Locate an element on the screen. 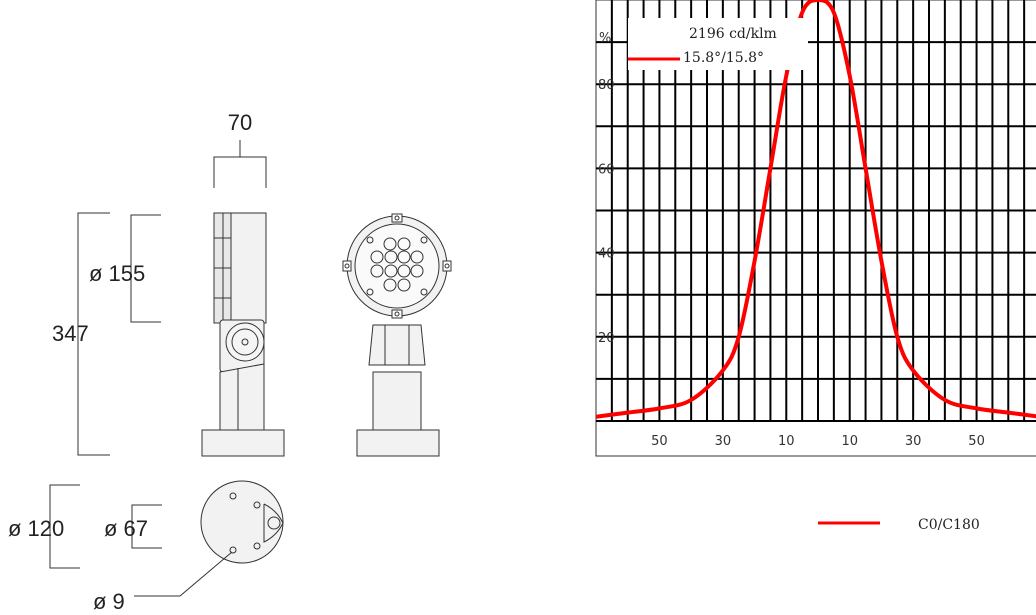  annotation-box is located at coordinates (718, 44).